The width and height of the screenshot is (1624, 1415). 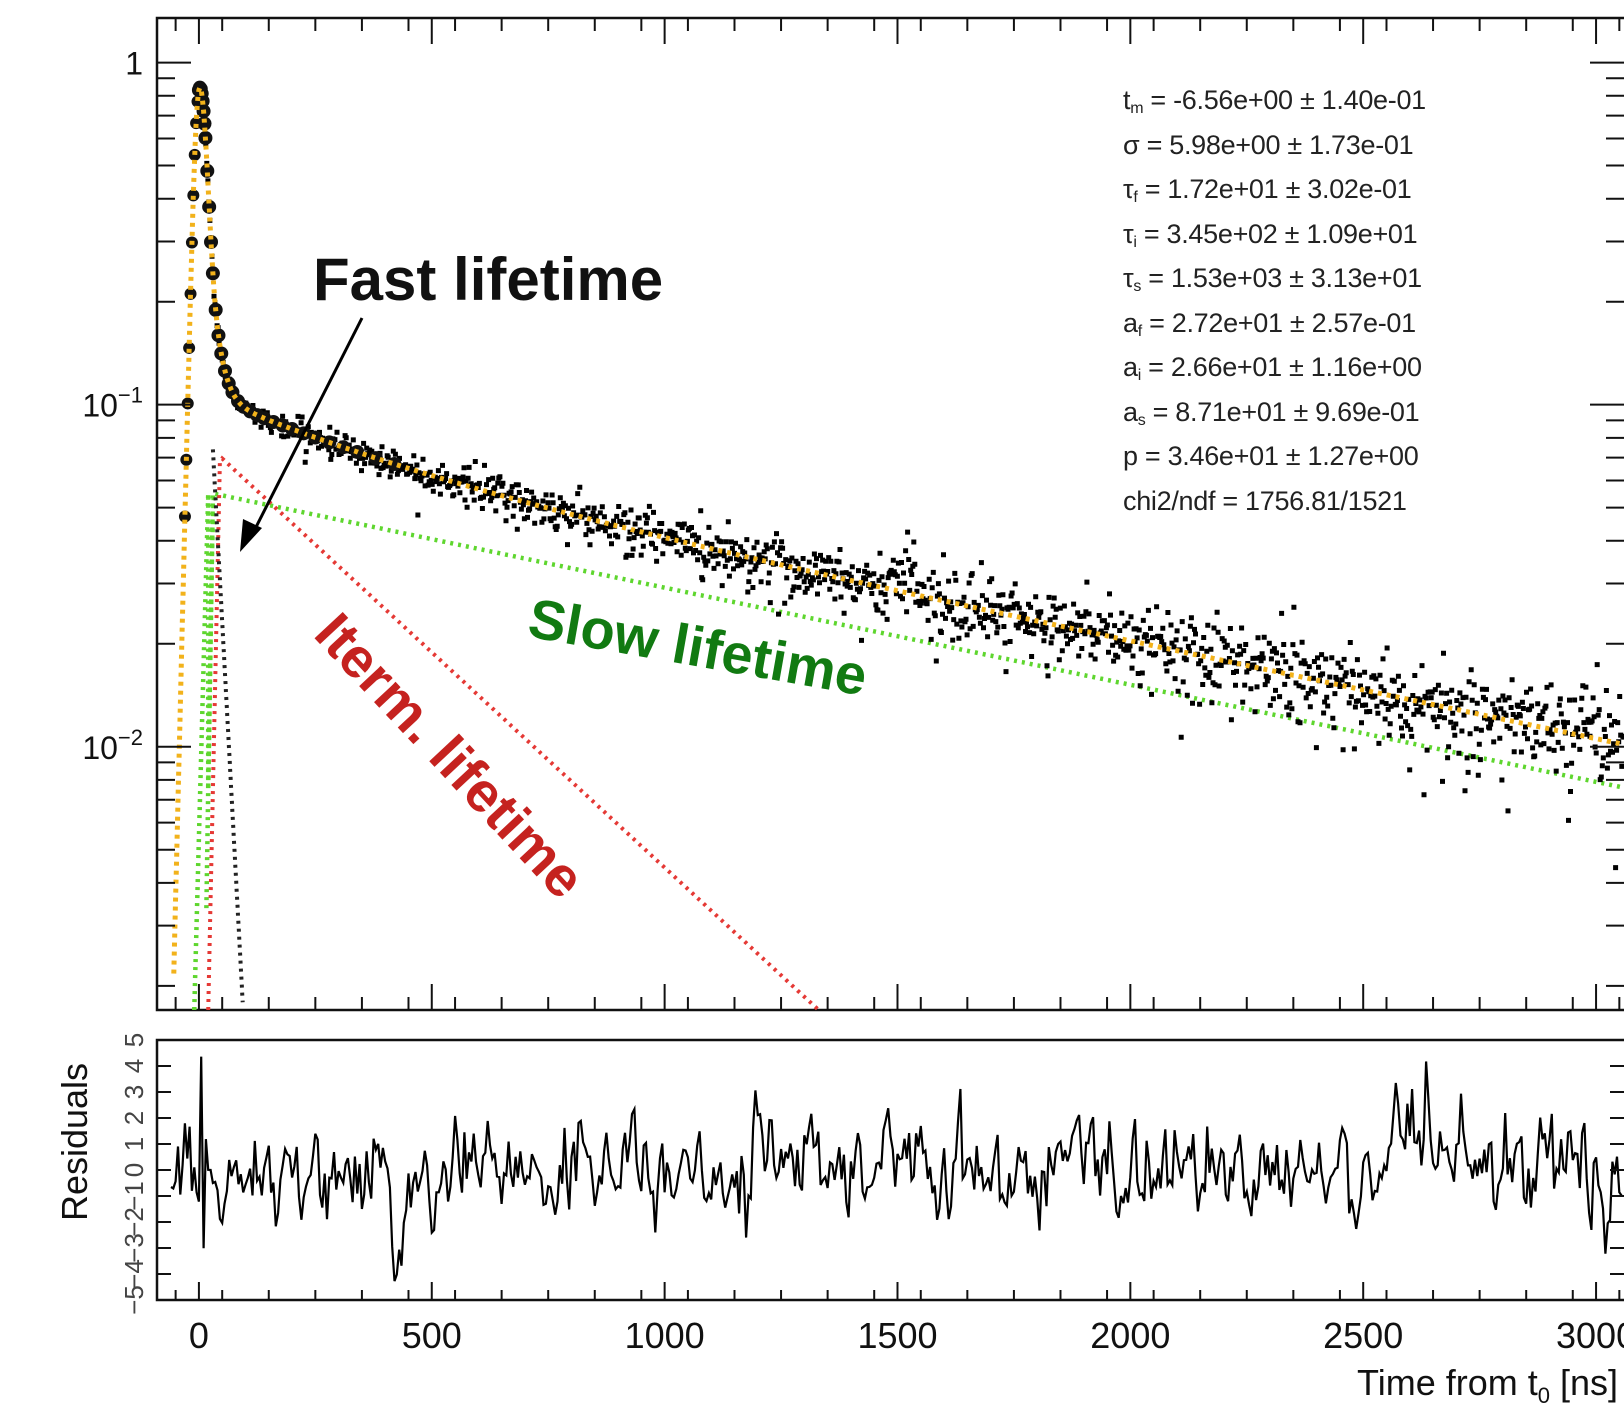 What do you see at coordinates (1268, 144) in the screenshot?
I see `fit-param-text: σ = 5.98e+00 ± 1.73e-01` at bounding box center [1268, 144].